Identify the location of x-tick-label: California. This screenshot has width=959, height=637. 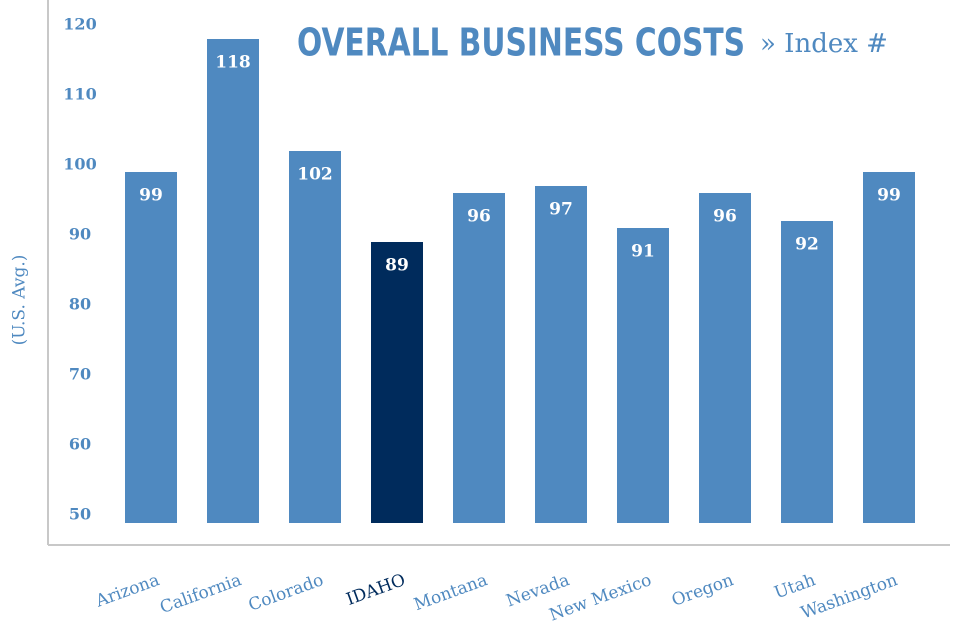
(200, 594).